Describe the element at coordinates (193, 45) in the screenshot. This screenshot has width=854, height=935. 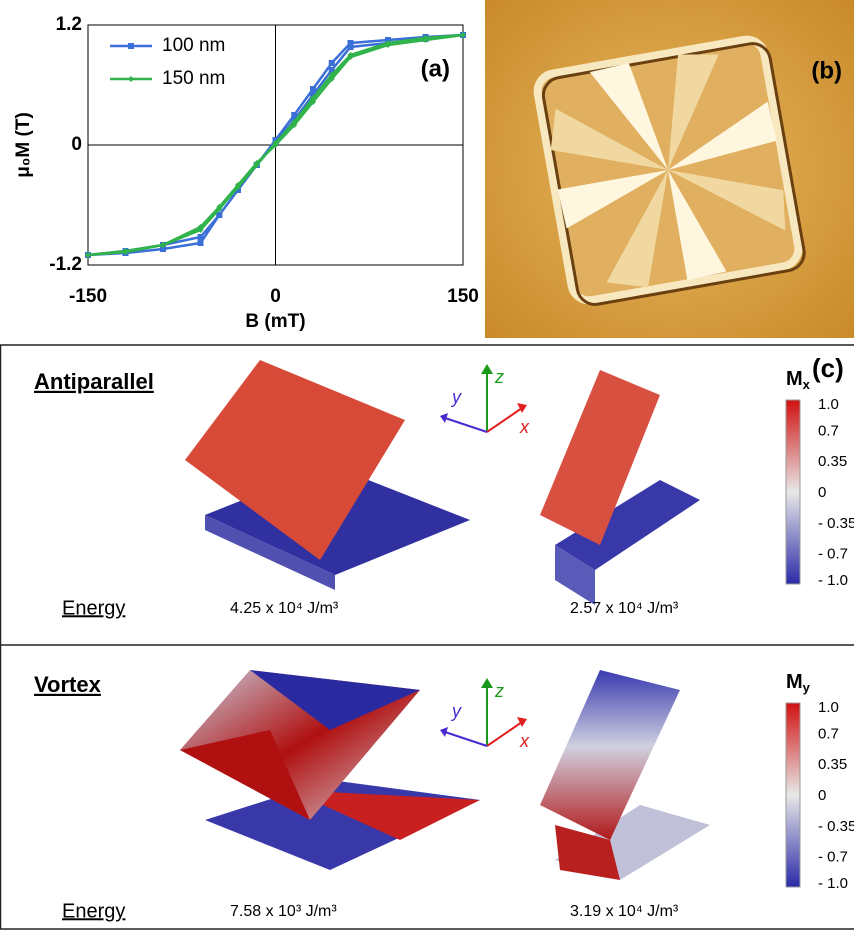
I see `legend-label: 100 nm` at that location.